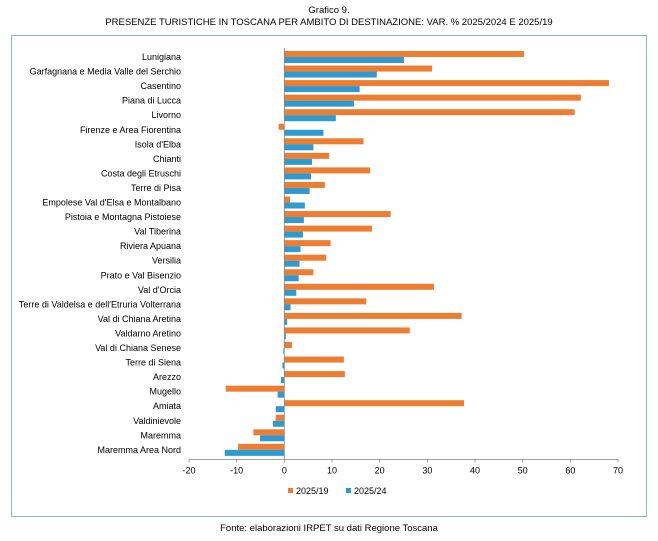 The width and height of the screenshot is (658, 541). What do you see at coordinates (130, 130) in the screenshot?
I see `category-label: Firenze e Area Fiorentina` at bounding box center [130, 130].